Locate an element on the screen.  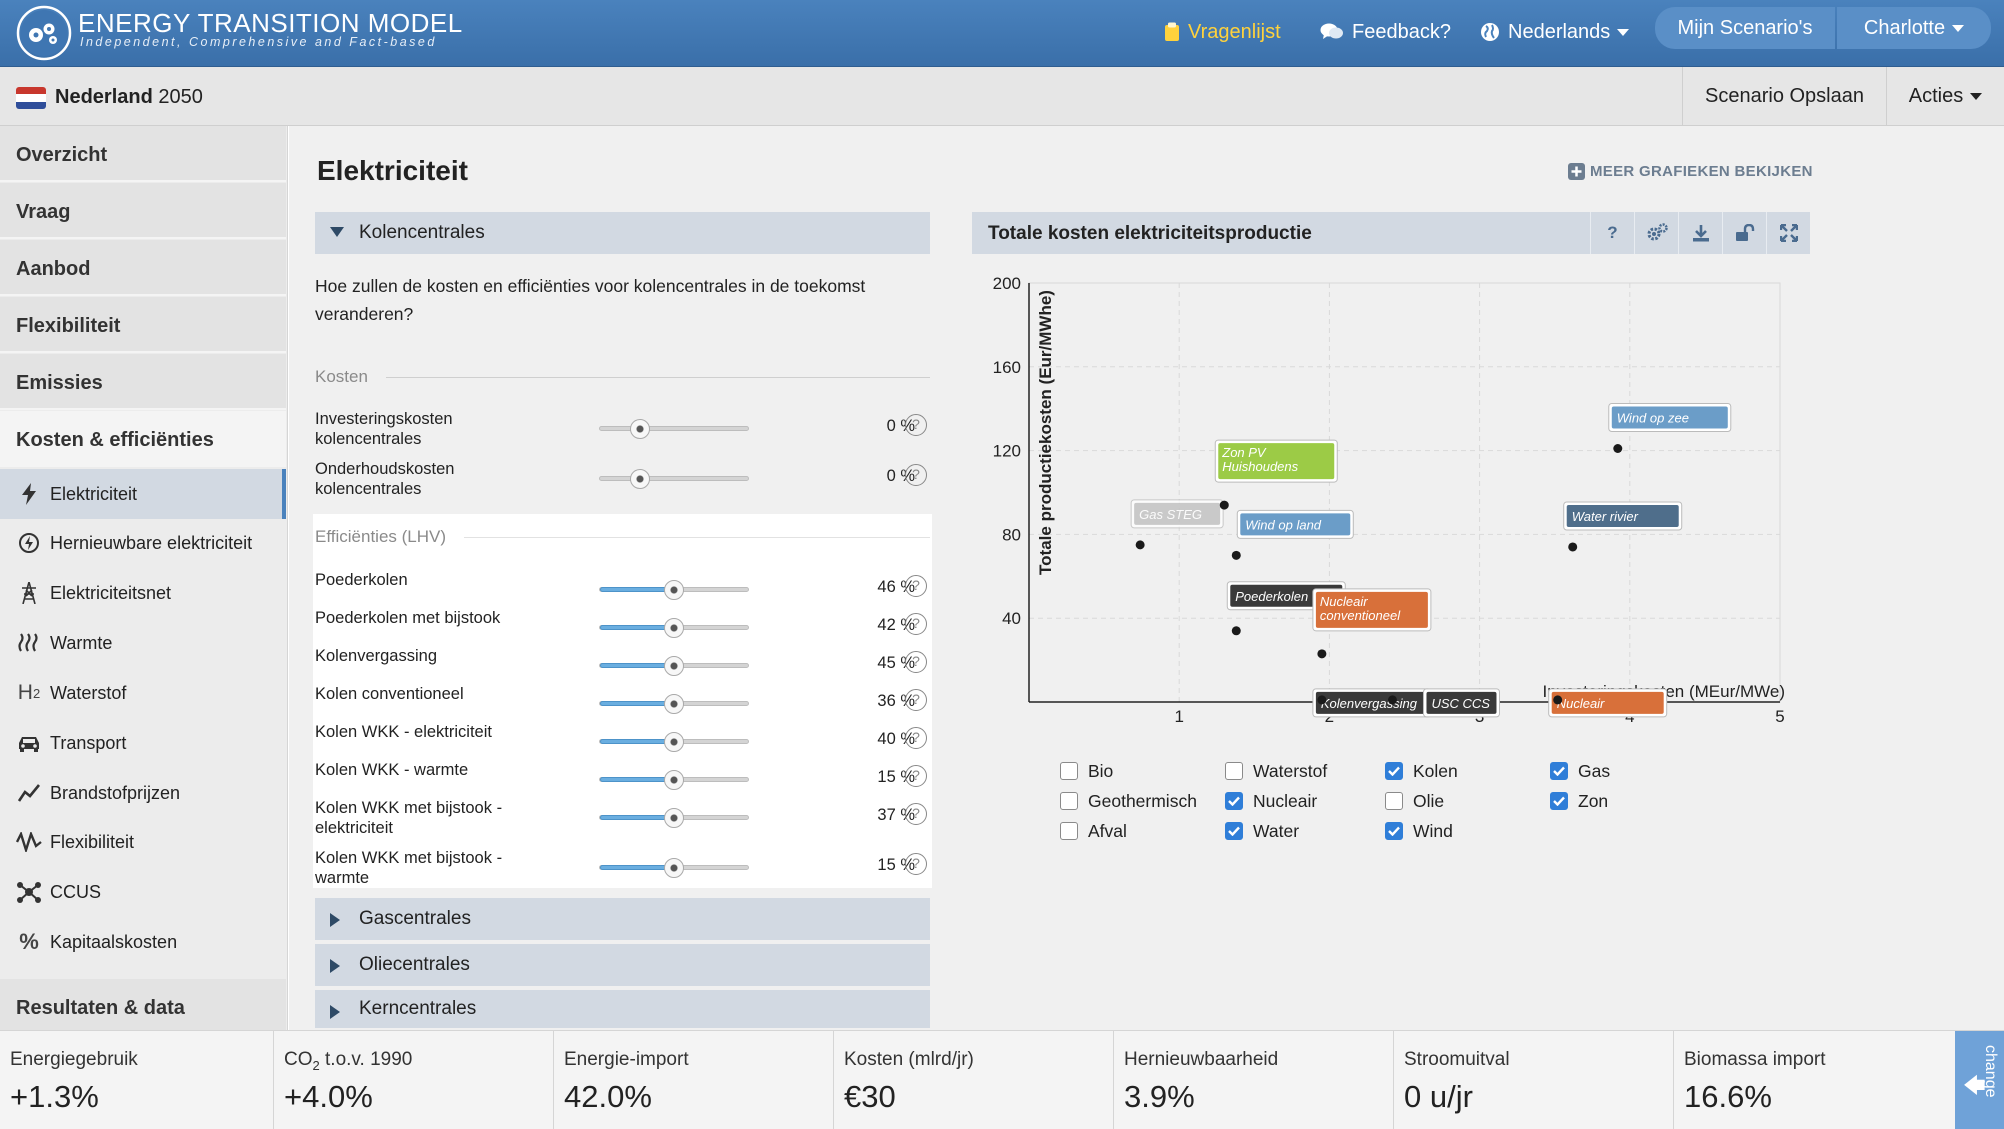
section-gascentrales-header: Gascentrales is located at coordinates (622, 919).